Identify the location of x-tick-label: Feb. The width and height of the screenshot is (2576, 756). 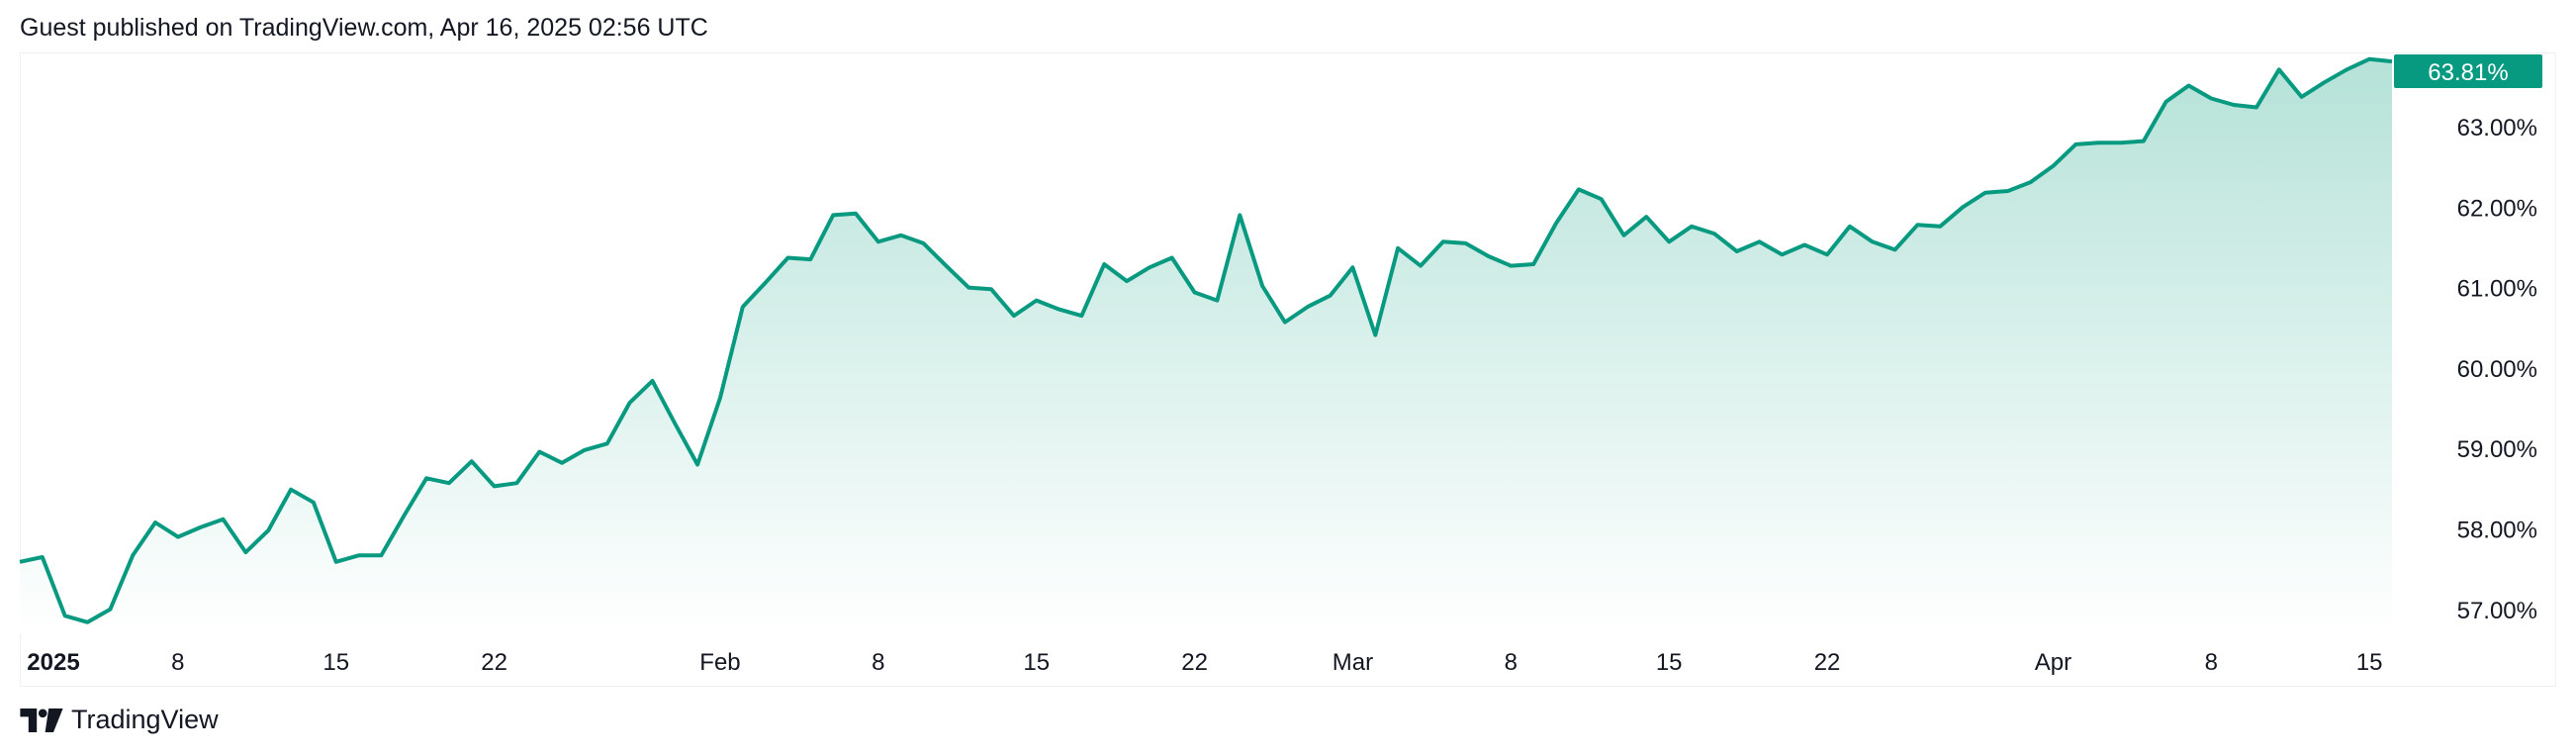
(720, 663).